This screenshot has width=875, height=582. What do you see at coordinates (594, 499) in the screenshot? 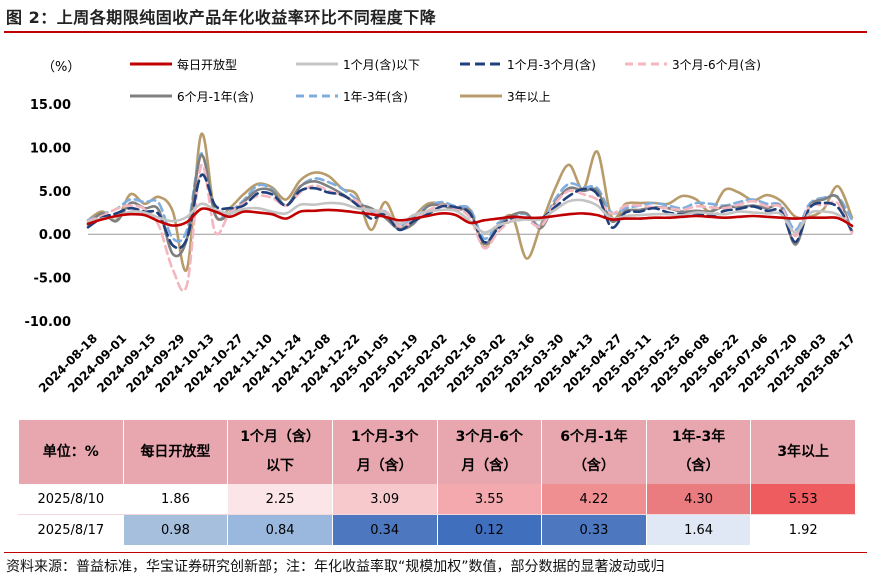
I see `value-cell: 4.22` at bounding box center [594, 499].